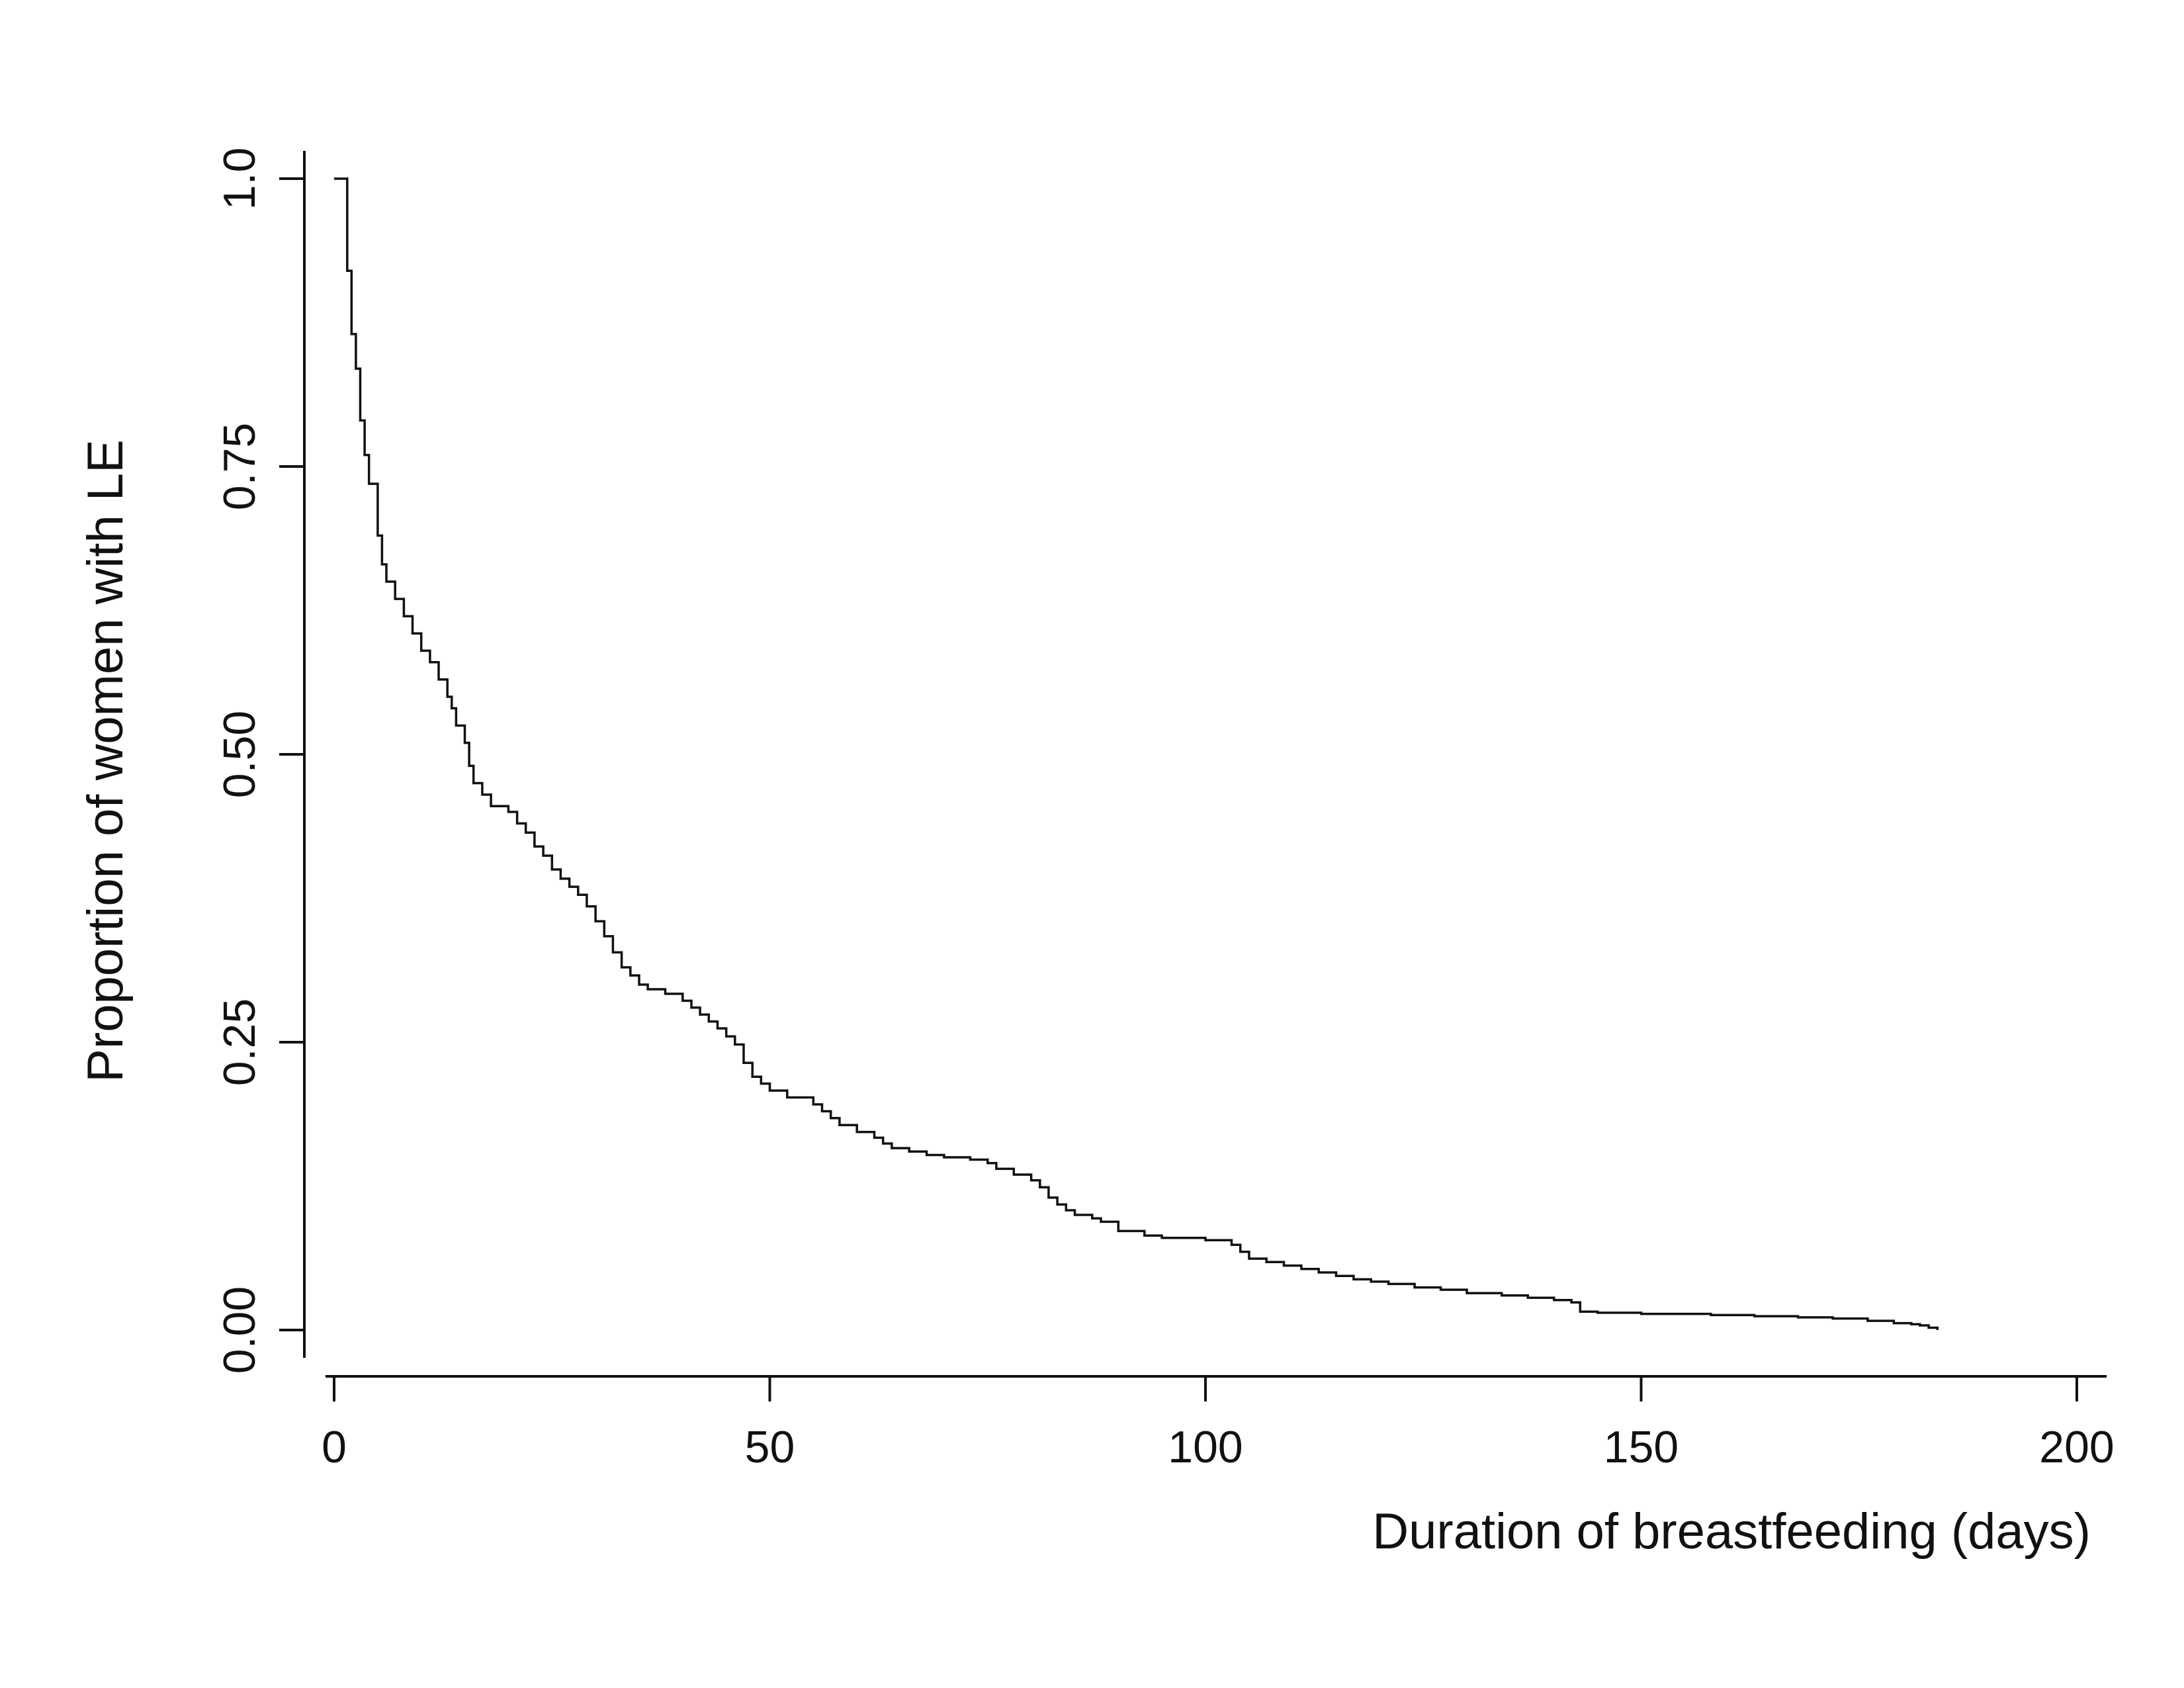 This screenshot has width=2184, height=1688. I want to click on x-tick-label: 100, so click(1205, 1447).